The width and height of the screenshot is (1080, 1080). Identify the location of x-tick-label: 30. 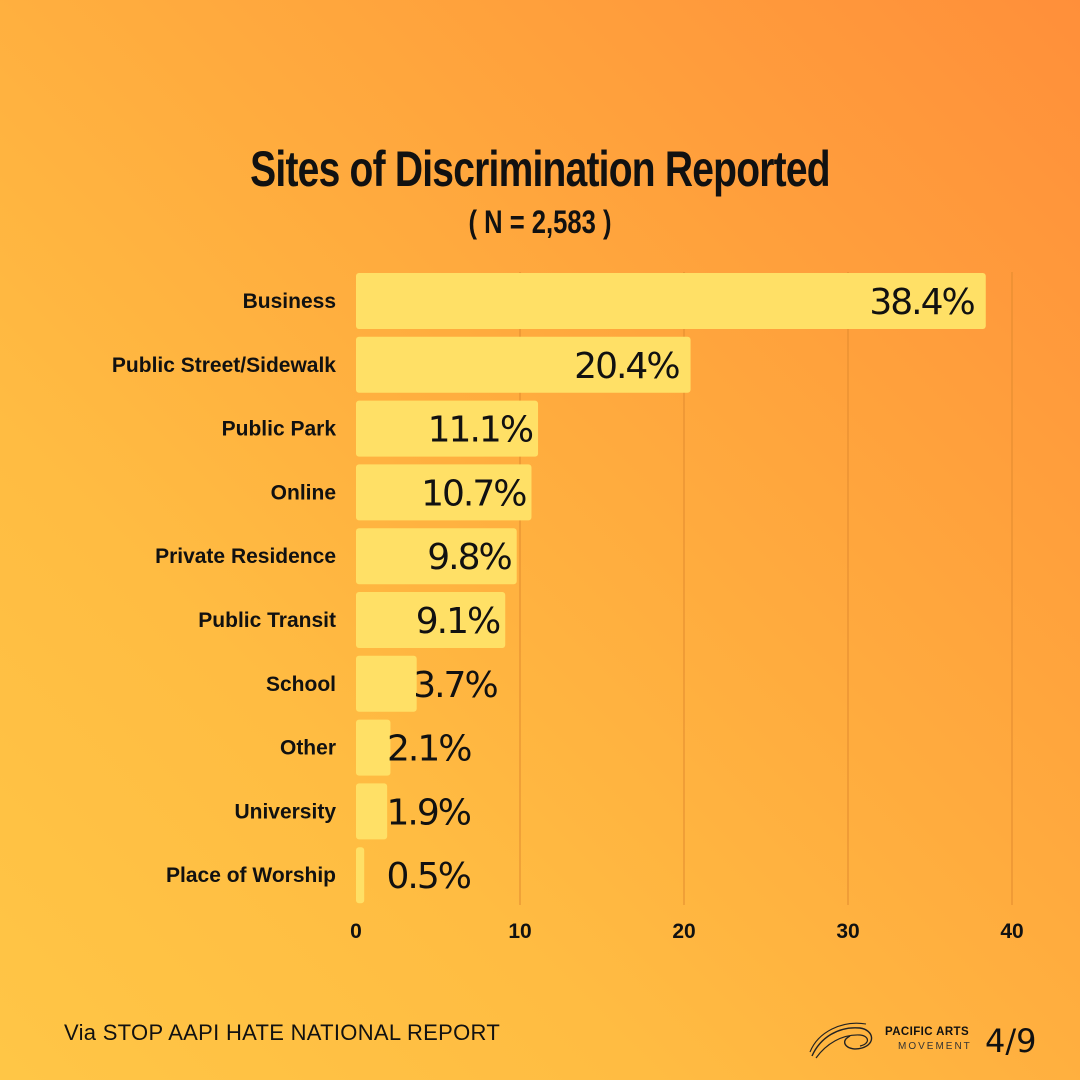
(847, 931).